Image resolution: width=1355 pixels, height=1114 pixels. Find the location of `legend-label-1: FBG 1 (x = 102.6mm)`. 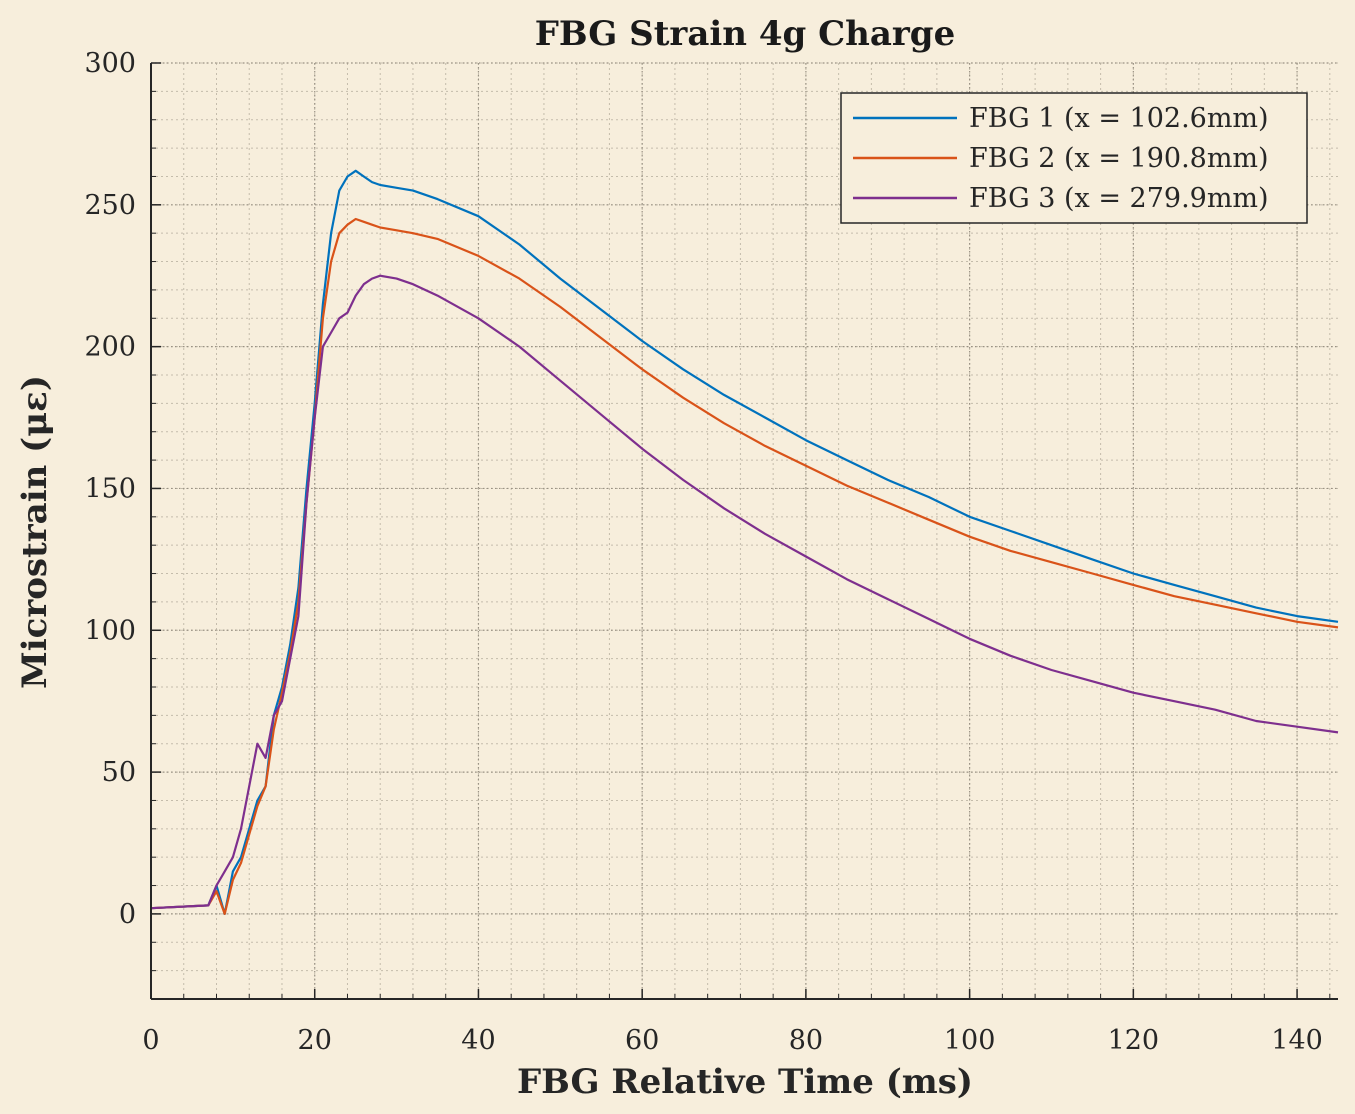

legend-label-1: FBG 1 (x = 102.6mm) is located at coordinates (1119, 118).